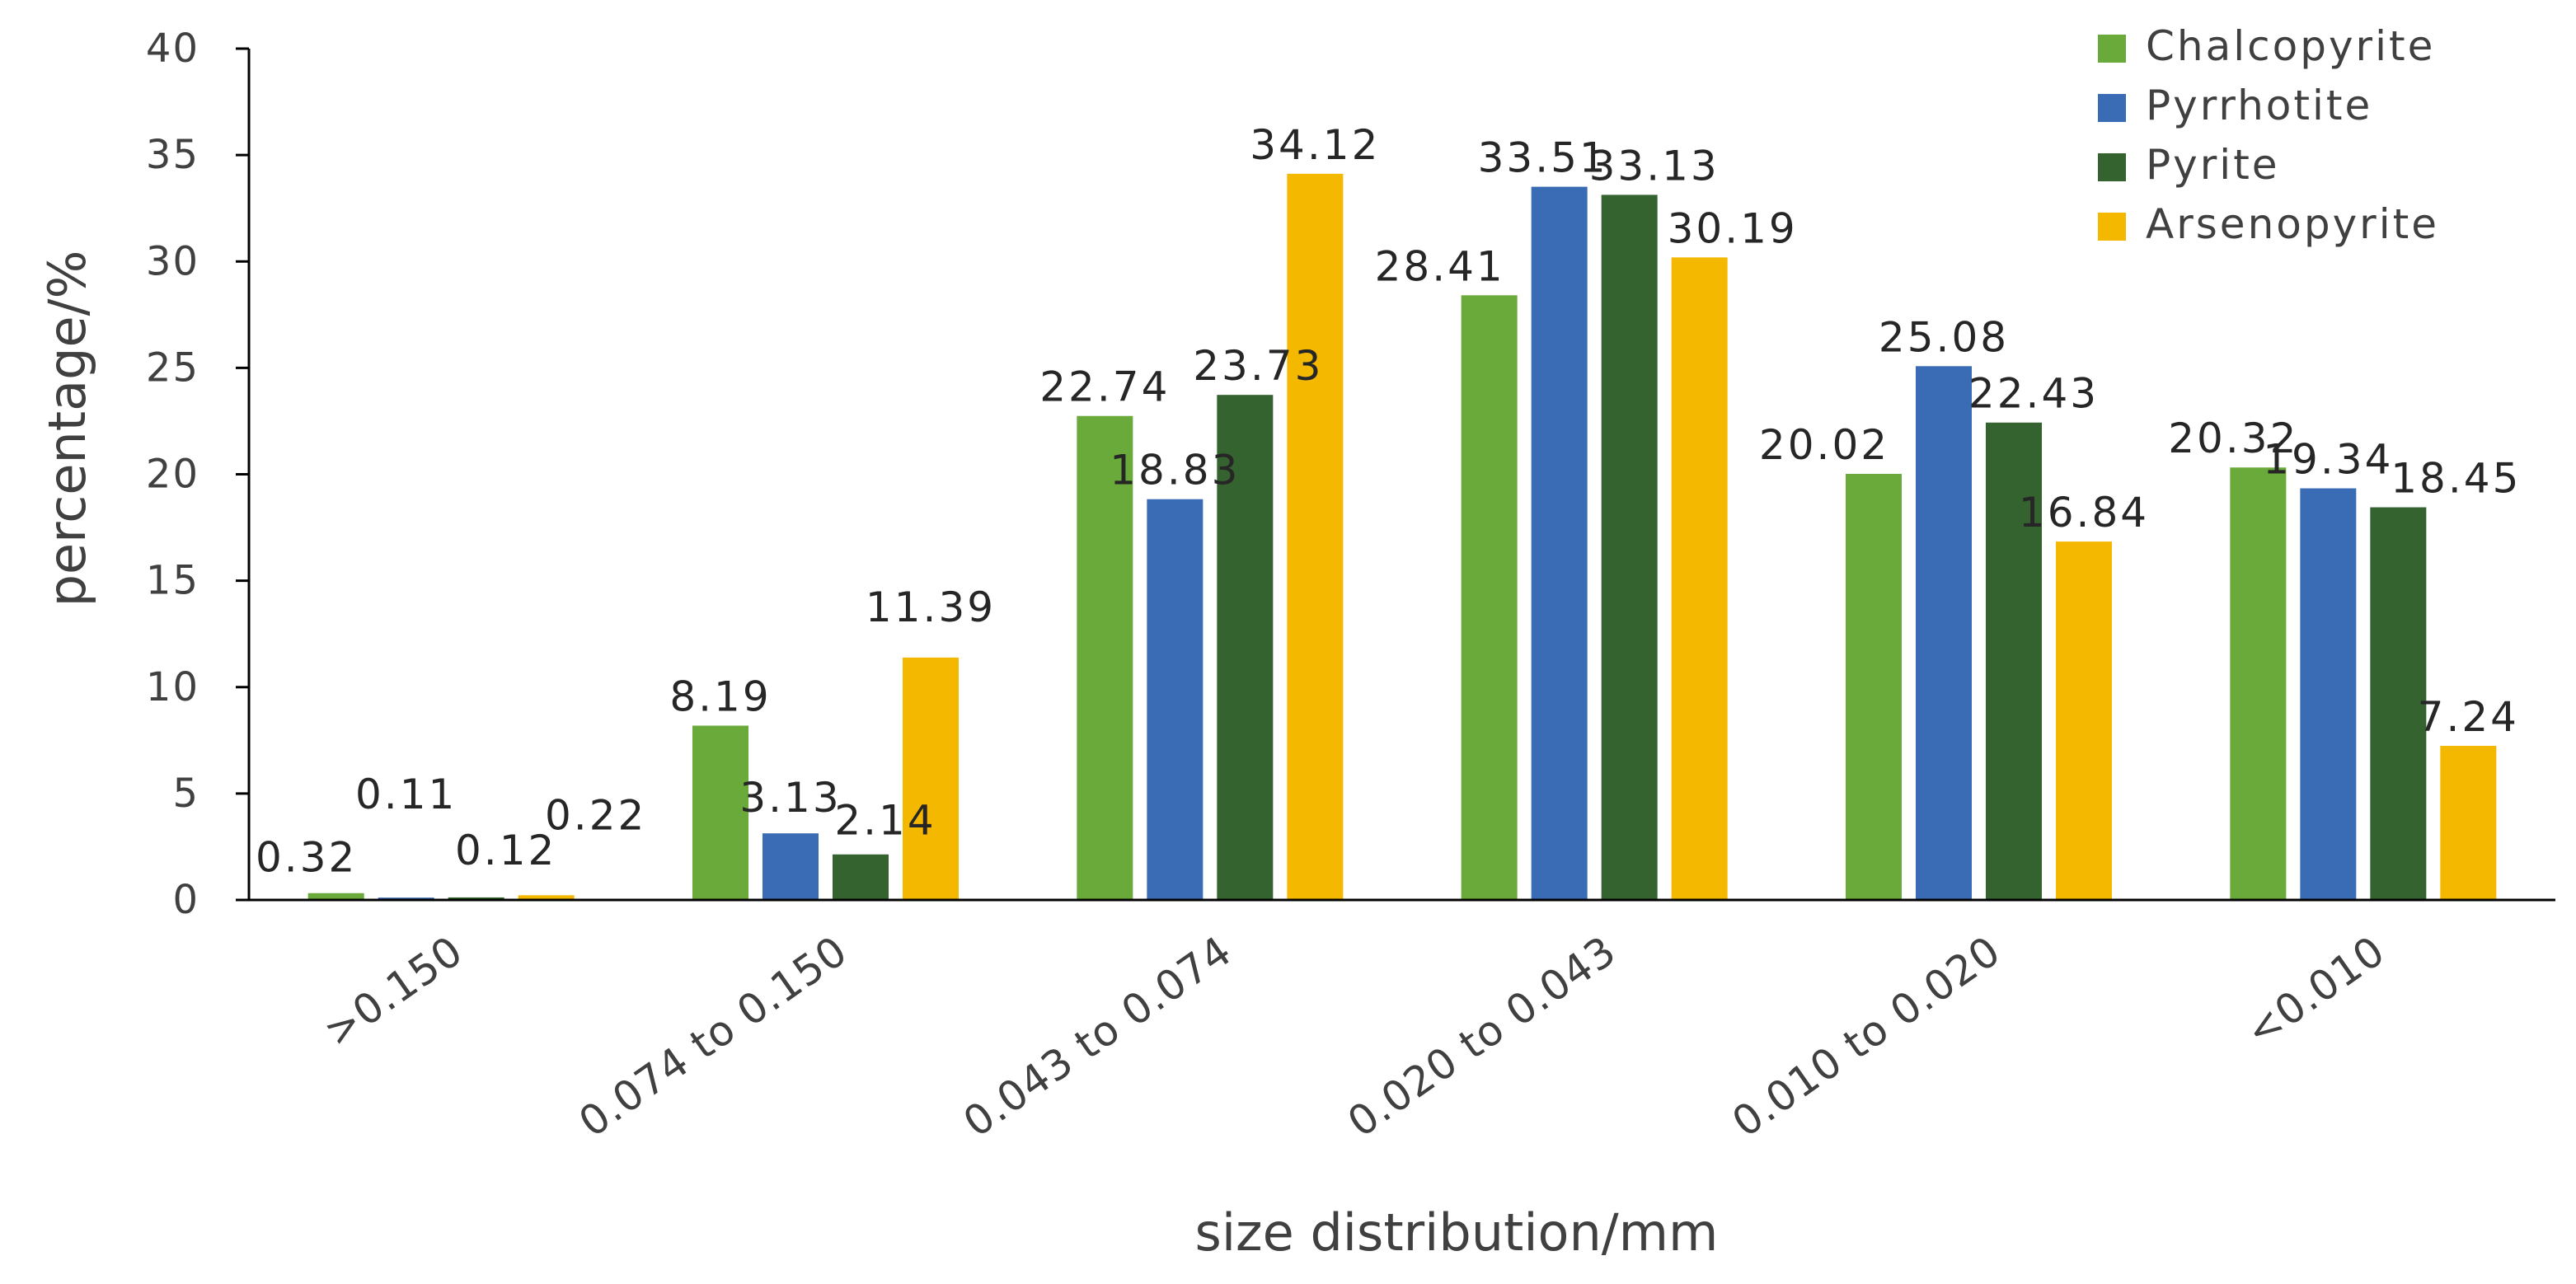 Image resolution: width=2576 pixels, height=1284 pixels. What do you see at coordinates (1175, 470) in the screenshot?
I see `data-label-pyrrhotite-2: 18.83` at bounding box center [1175, 470].